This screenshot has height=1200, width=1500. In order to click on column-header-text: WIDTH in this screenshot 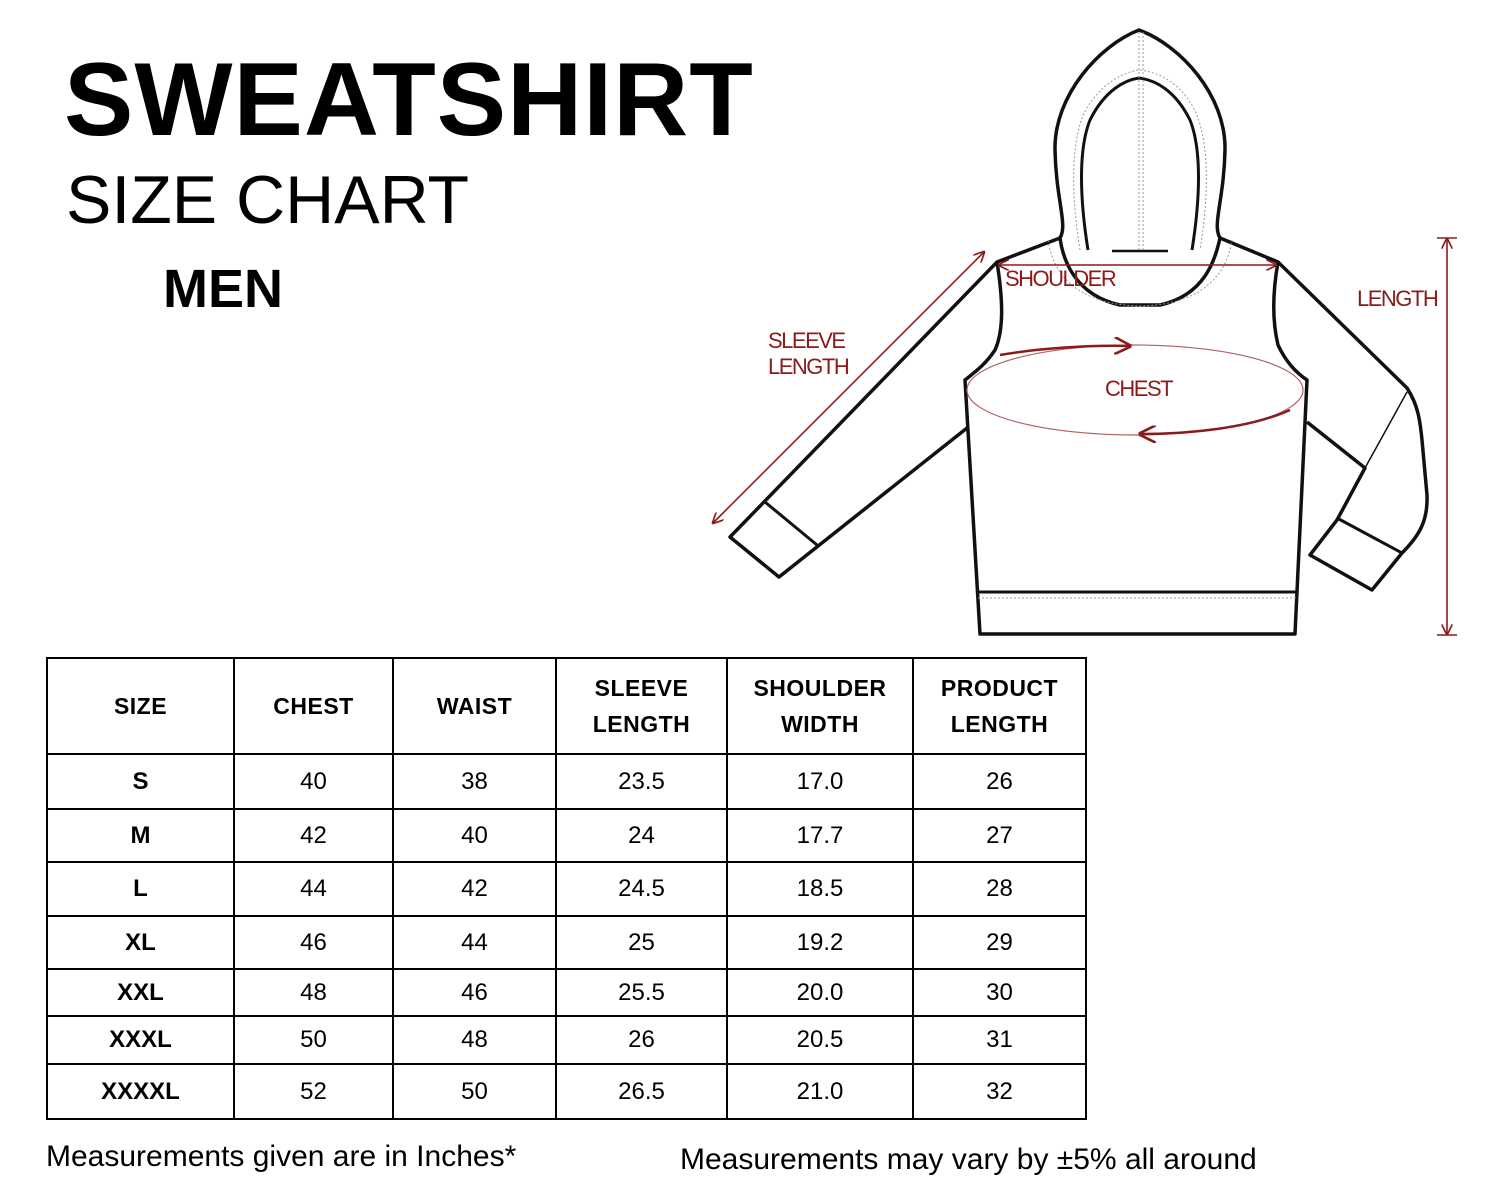, I will do `click(820, 724)`.